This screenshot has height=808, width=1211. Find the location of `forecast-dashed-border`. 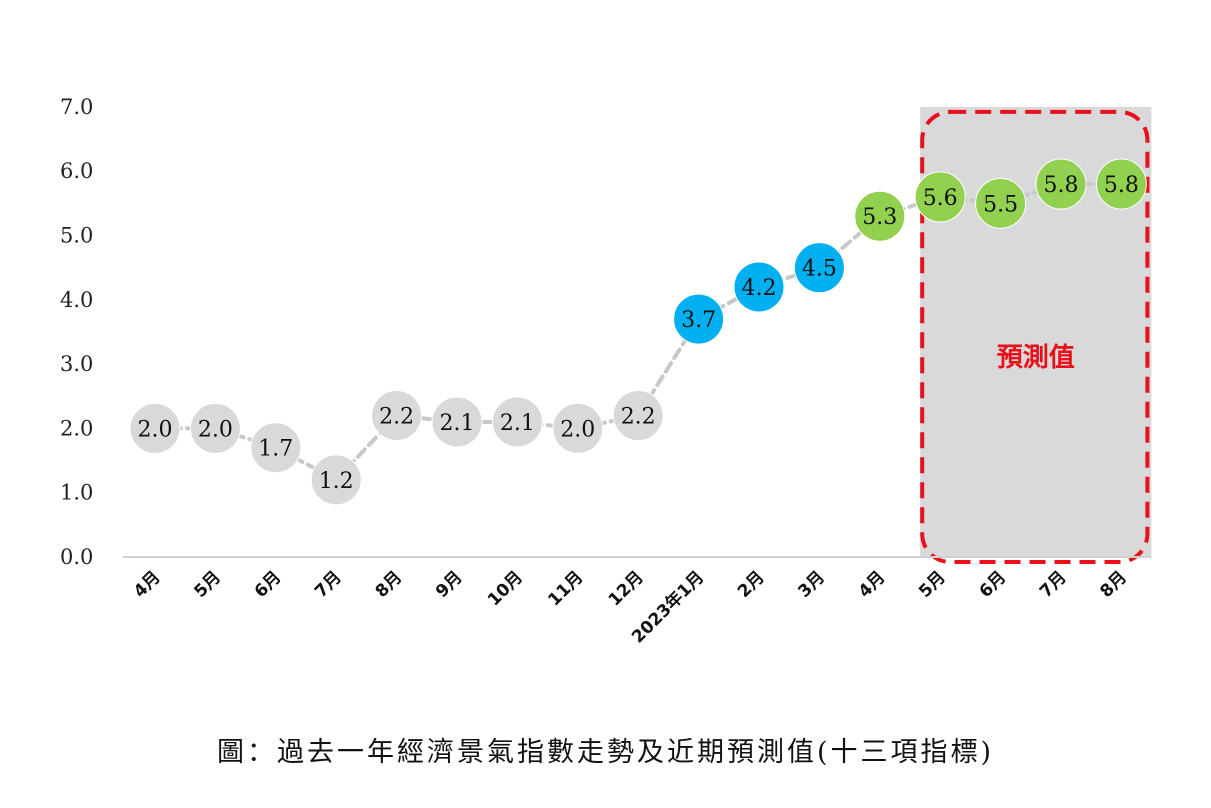

forecast-dashed-border is located at coordinates (1035, 337).